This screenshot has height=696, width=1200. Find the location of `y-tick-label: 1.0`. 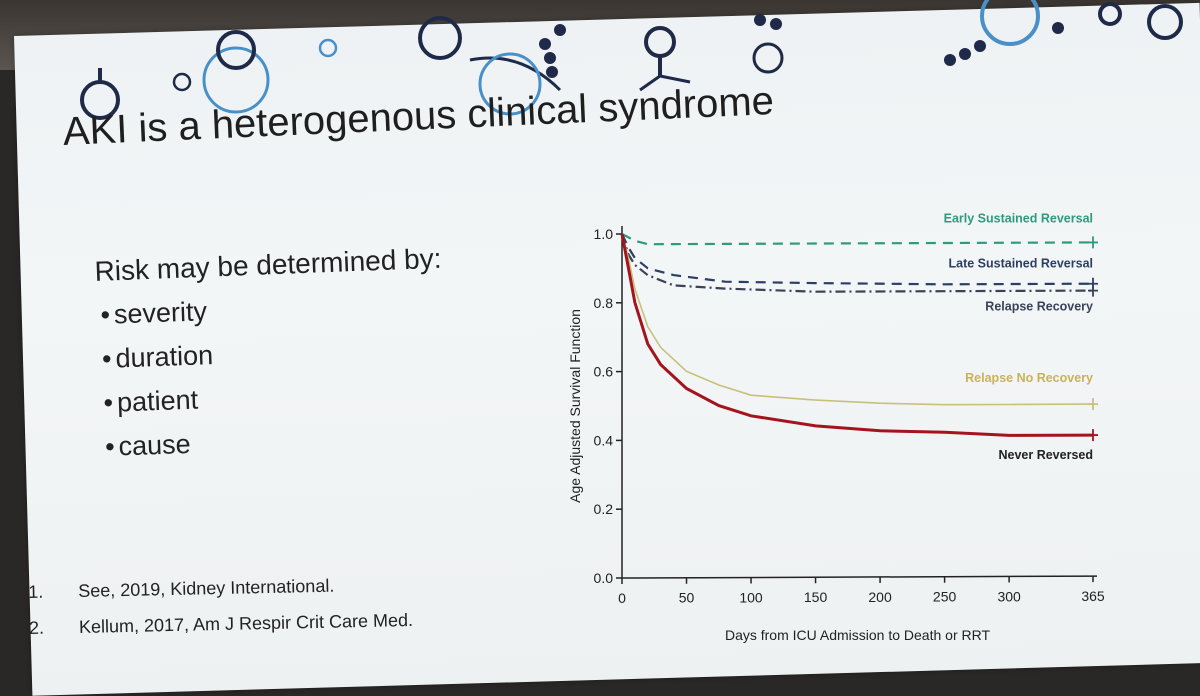

y-tick-label: 1.0 is located at coordinates (604, 234).